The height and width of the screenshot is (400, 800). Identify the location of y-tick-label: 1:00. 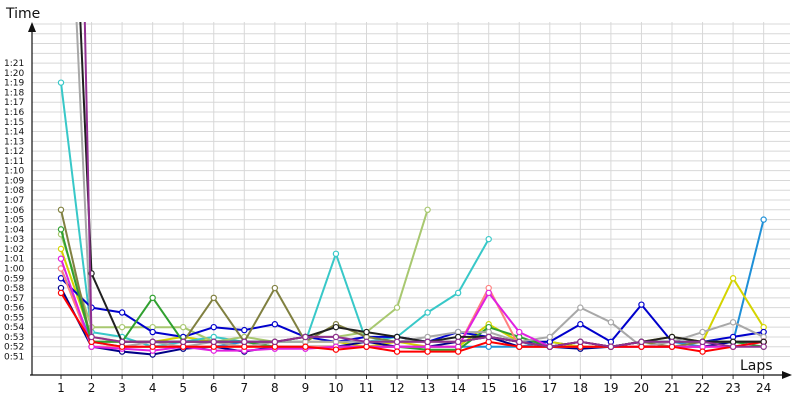
(14, 269).